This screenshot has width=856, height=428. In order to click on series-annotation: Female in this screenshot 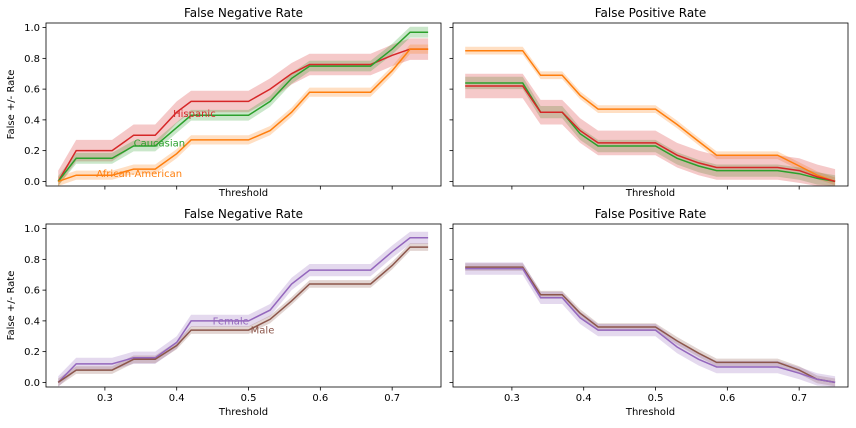, I will do `click(231, 321)`.